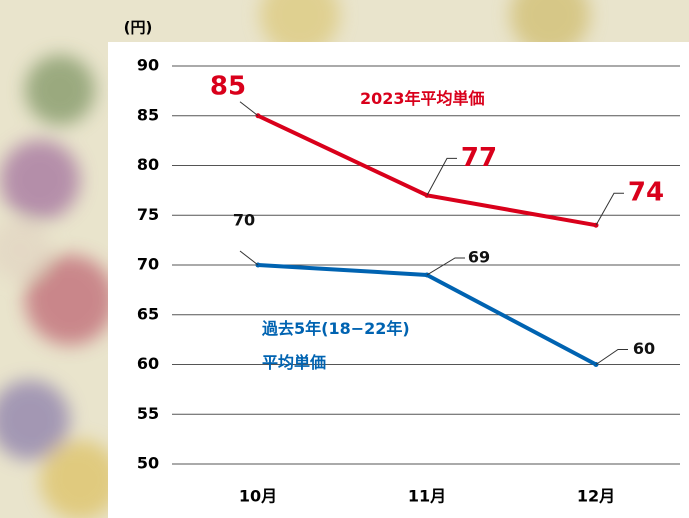 This screenshot has height=518, width=689. Describe the element at coordinates (148, 313) in the screenshot. I see `y-tick-label: 65` at that location.